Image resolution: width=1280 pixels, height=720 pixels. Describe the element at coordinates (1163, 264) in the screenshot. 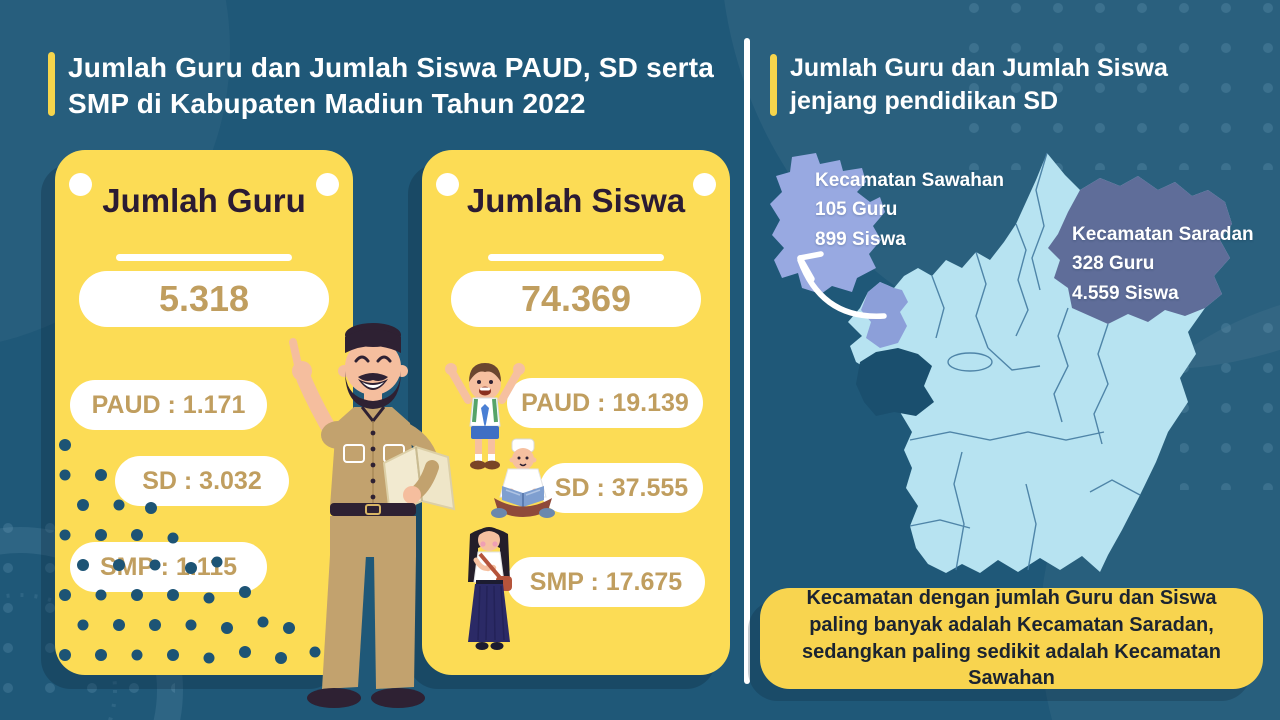

I see `saradan-callout: Kecamatan Saradan 328 Guru 4.559 Siswa` at that location.